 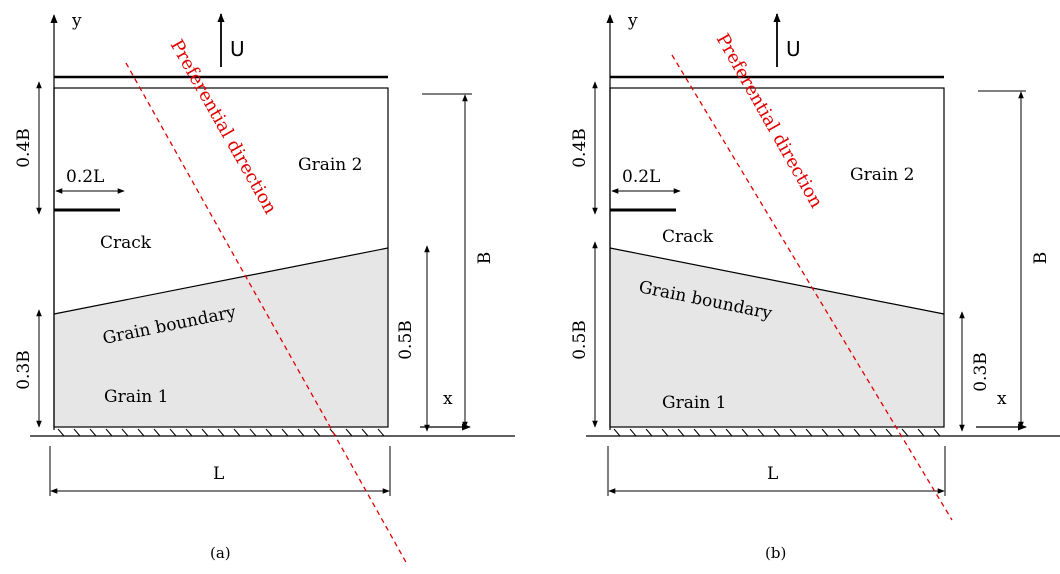 What do you see at coordinates (580, 340) in the screenshot?
I see `dim-bottom-left-label: 0.5B` at bounding box center [580, 340].